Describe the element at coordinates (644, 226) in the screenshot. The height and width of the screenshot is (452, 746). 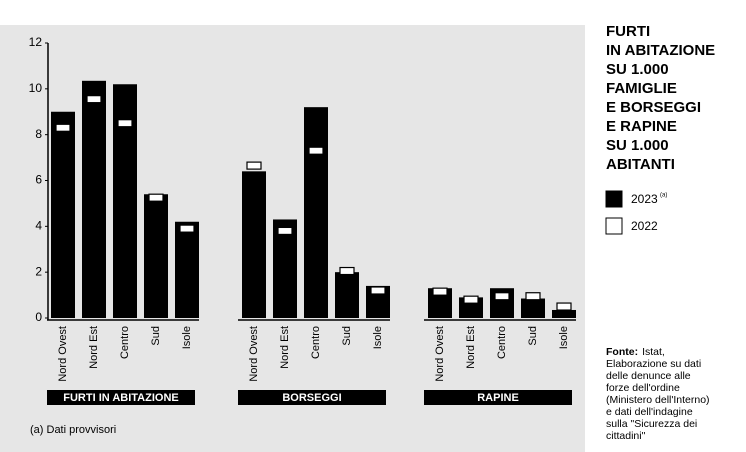
I see `legend-label: 2022` at that location.